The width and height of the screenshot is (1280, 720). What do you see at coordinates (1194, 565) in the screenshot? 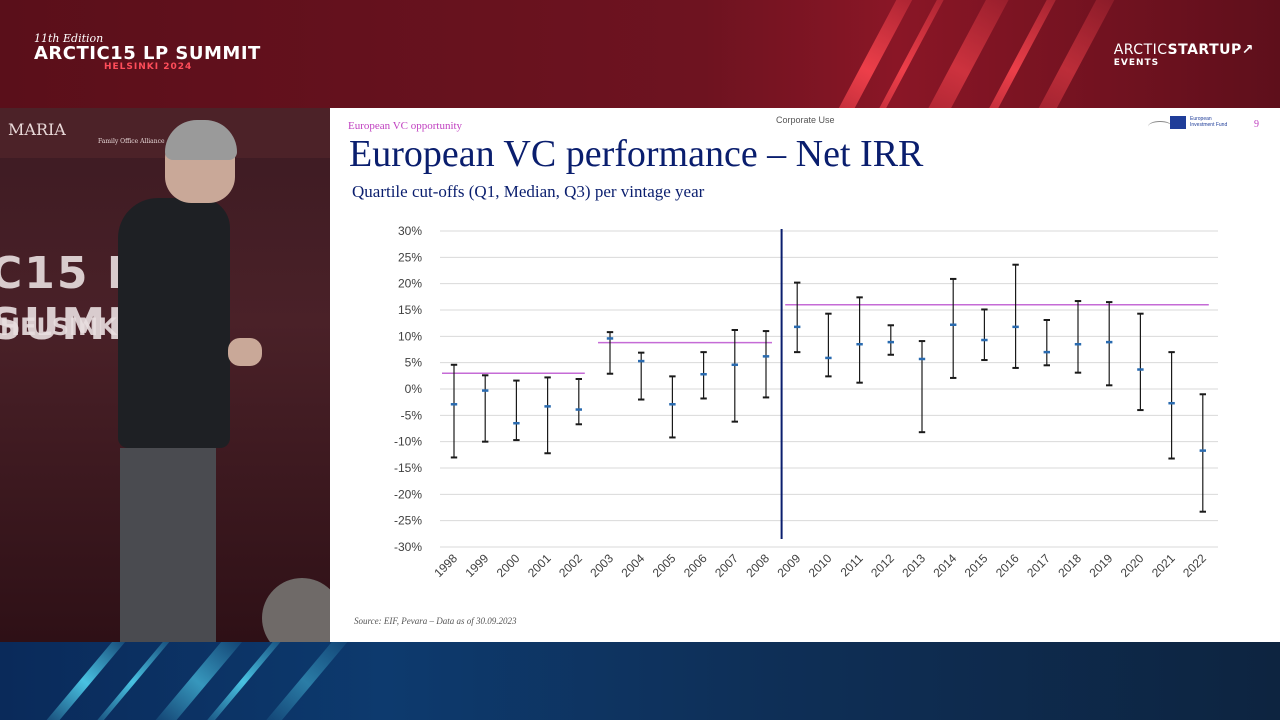
I see `x-tick-label: 2022` at bounding box center [1194, 565].